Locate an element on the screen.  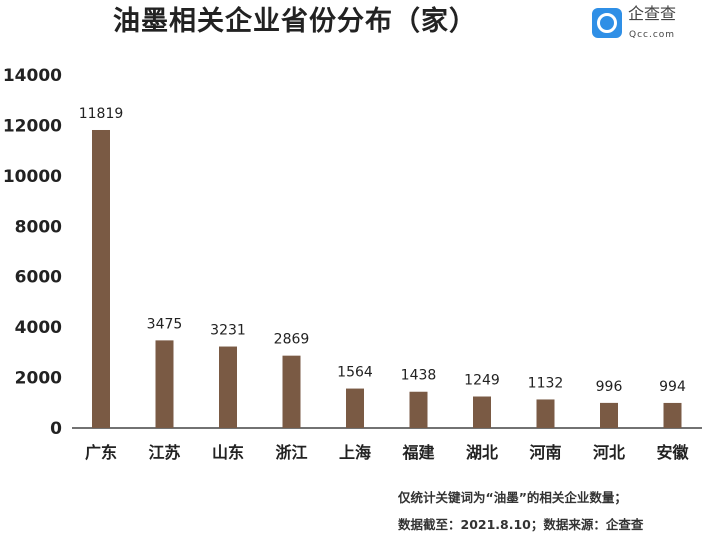
bar-山东 is located at coordinates (228, 387).